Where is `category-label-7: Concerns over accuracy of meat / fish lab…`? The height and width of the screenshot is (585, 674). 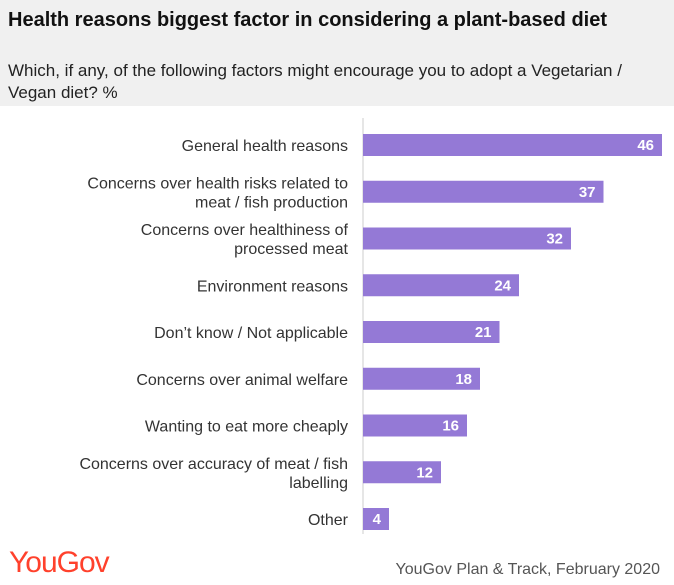 category-label-7: Concerns over accuracy of meat / fish lab… is located at coordinates (213, 474).